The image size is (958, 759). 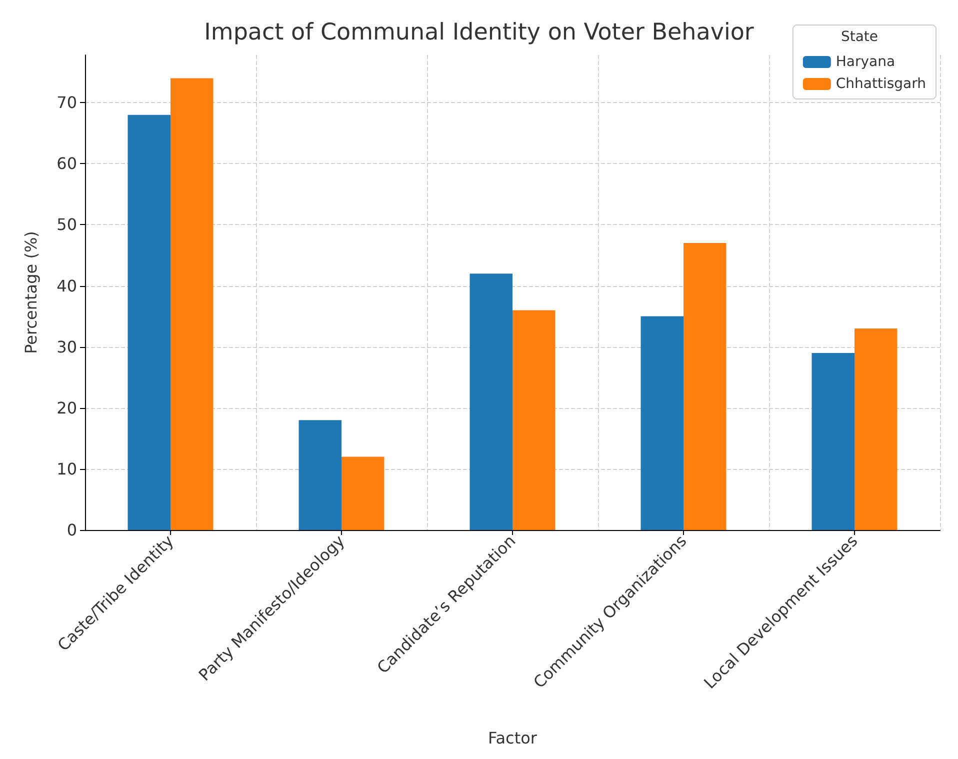 I want to click on chart-title: Impact of Communal Identity on Voter Behavior, so click(x=479, y=33).